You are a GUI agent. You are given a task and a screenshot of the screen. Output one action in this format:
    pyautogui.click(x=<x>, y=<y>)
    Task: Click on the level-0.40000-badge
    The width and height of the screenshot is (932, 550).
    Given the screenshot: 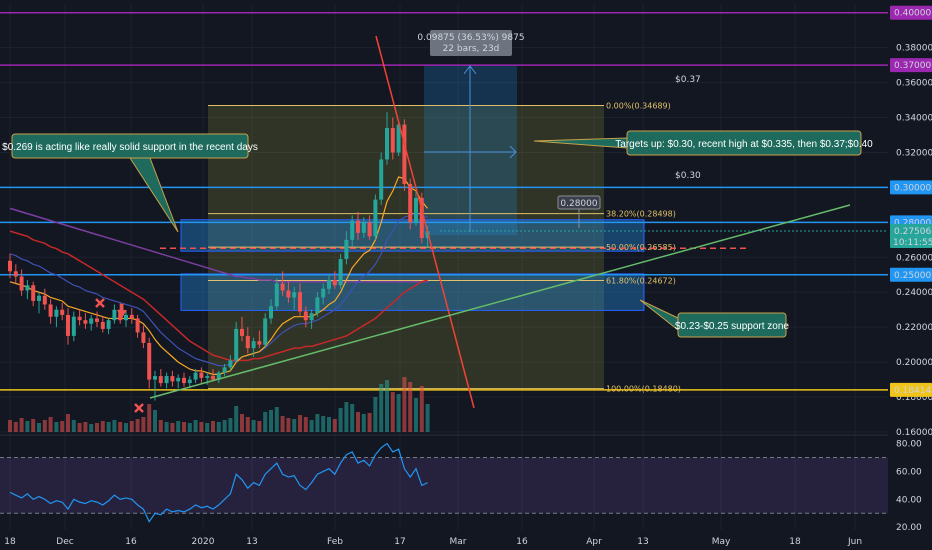 What is the action you would take?
    pyautogui.click(x=911, y=12)
    